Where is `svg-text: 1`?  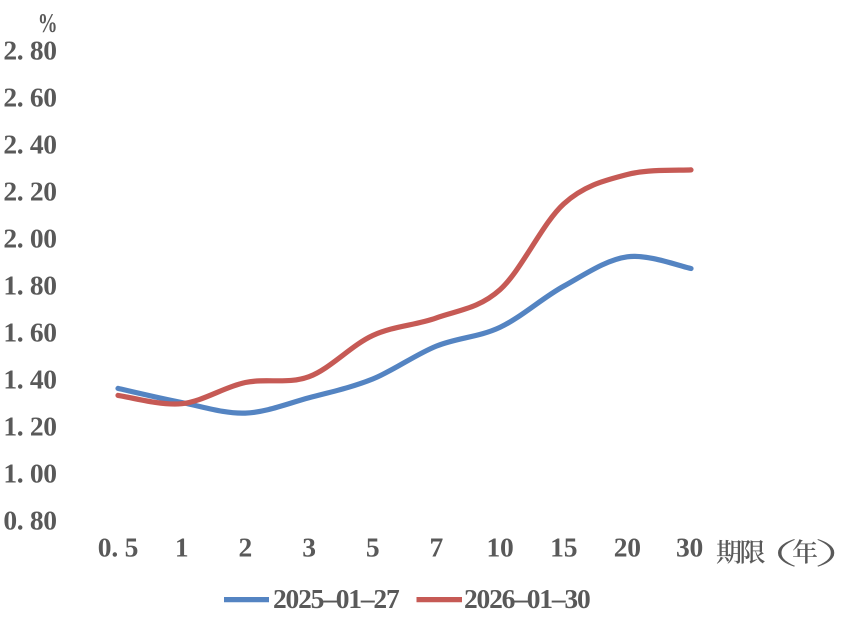 svg-text: 1 is located at coordinates (182, 547).